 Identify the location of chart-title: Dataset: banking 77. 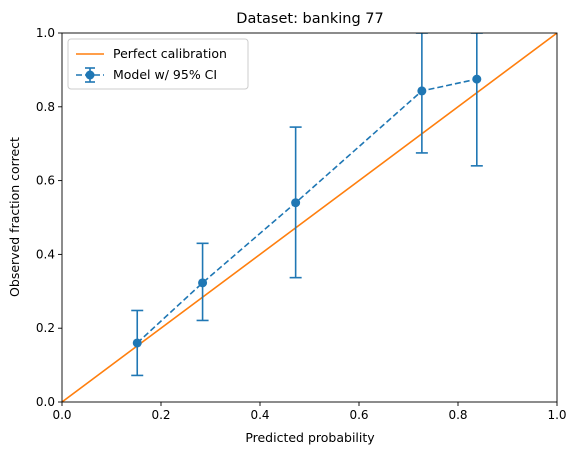
(309, 19).